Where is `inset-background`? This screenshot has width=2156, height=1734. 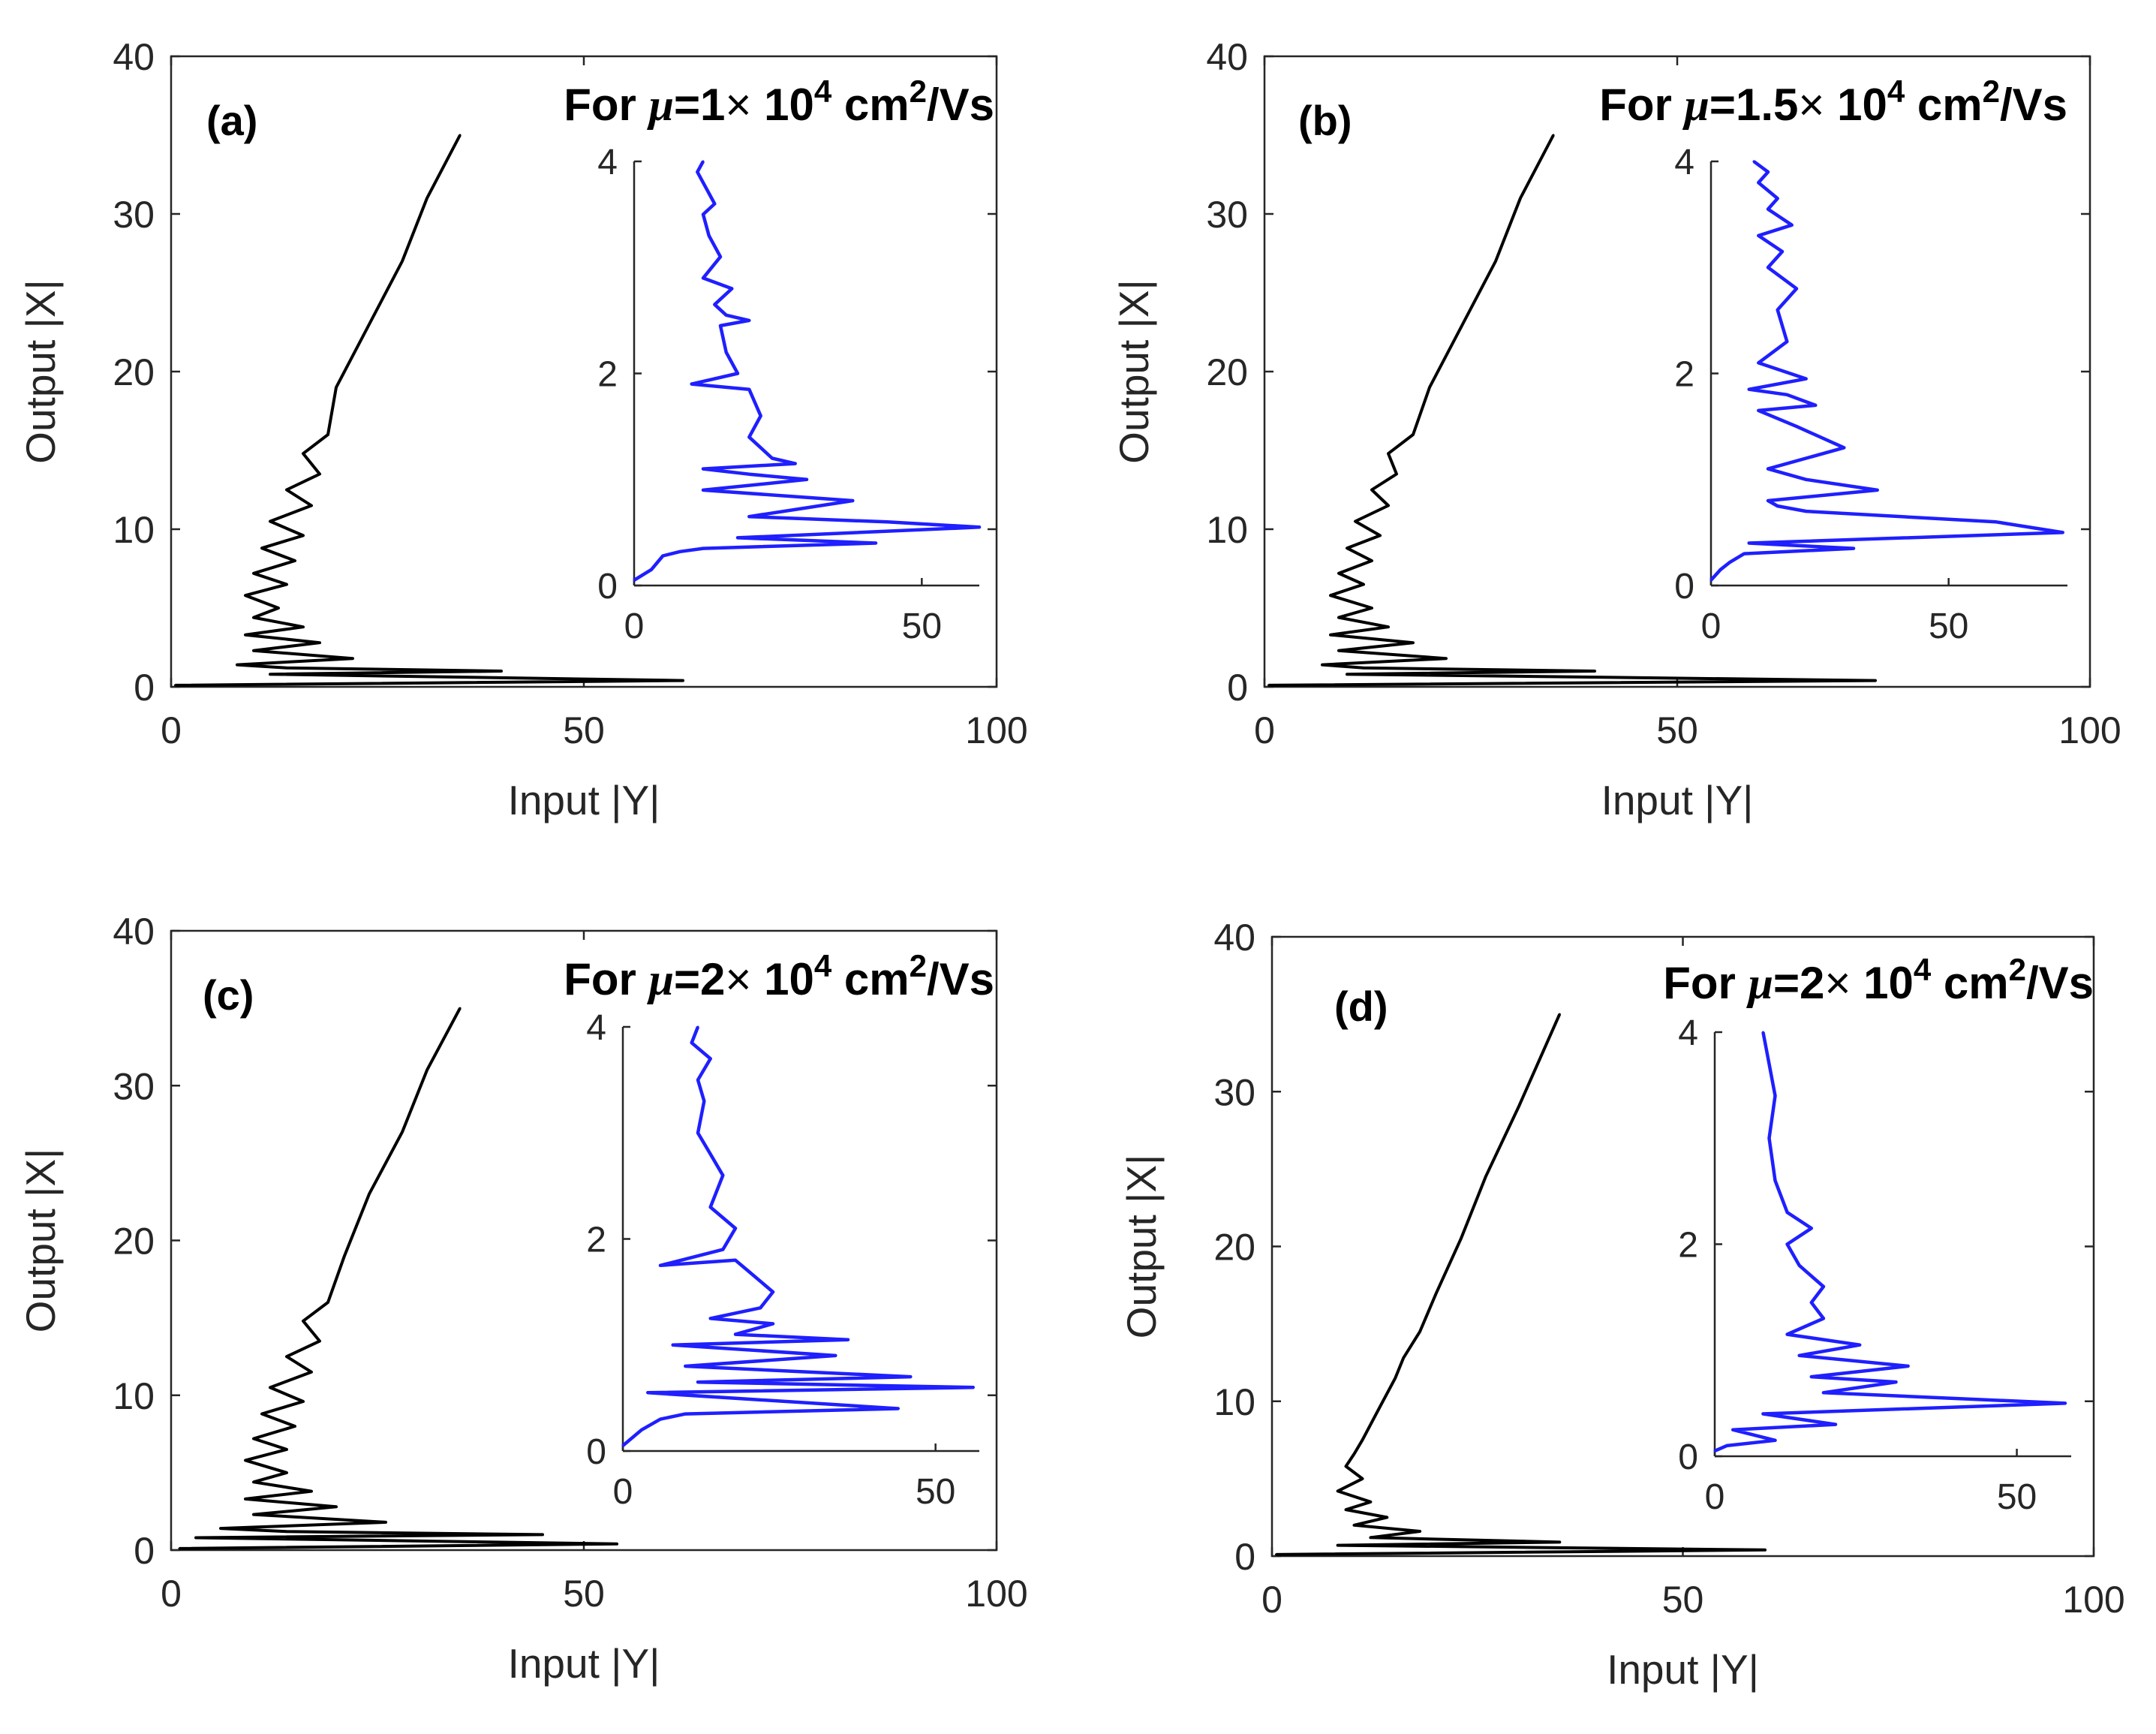
inset-background is located at coordinates (1889, 373).